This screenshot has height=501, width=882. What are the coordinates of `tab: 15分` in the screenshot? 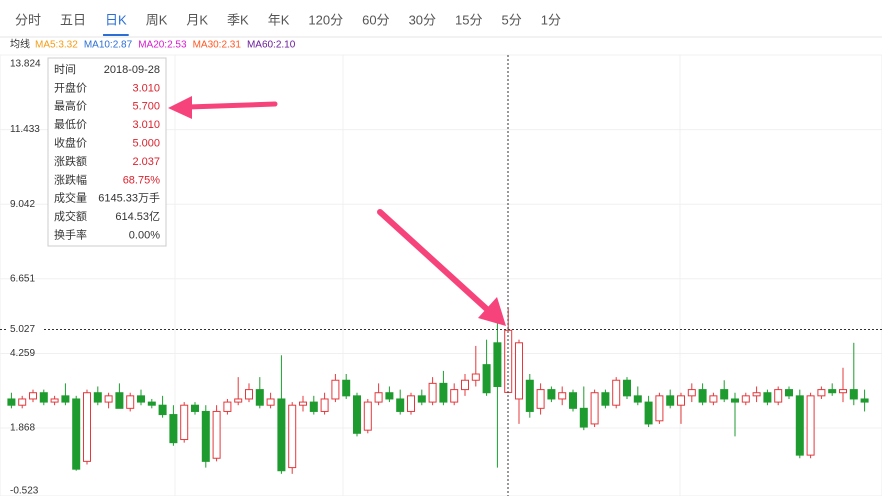 It's located at (468, 19).